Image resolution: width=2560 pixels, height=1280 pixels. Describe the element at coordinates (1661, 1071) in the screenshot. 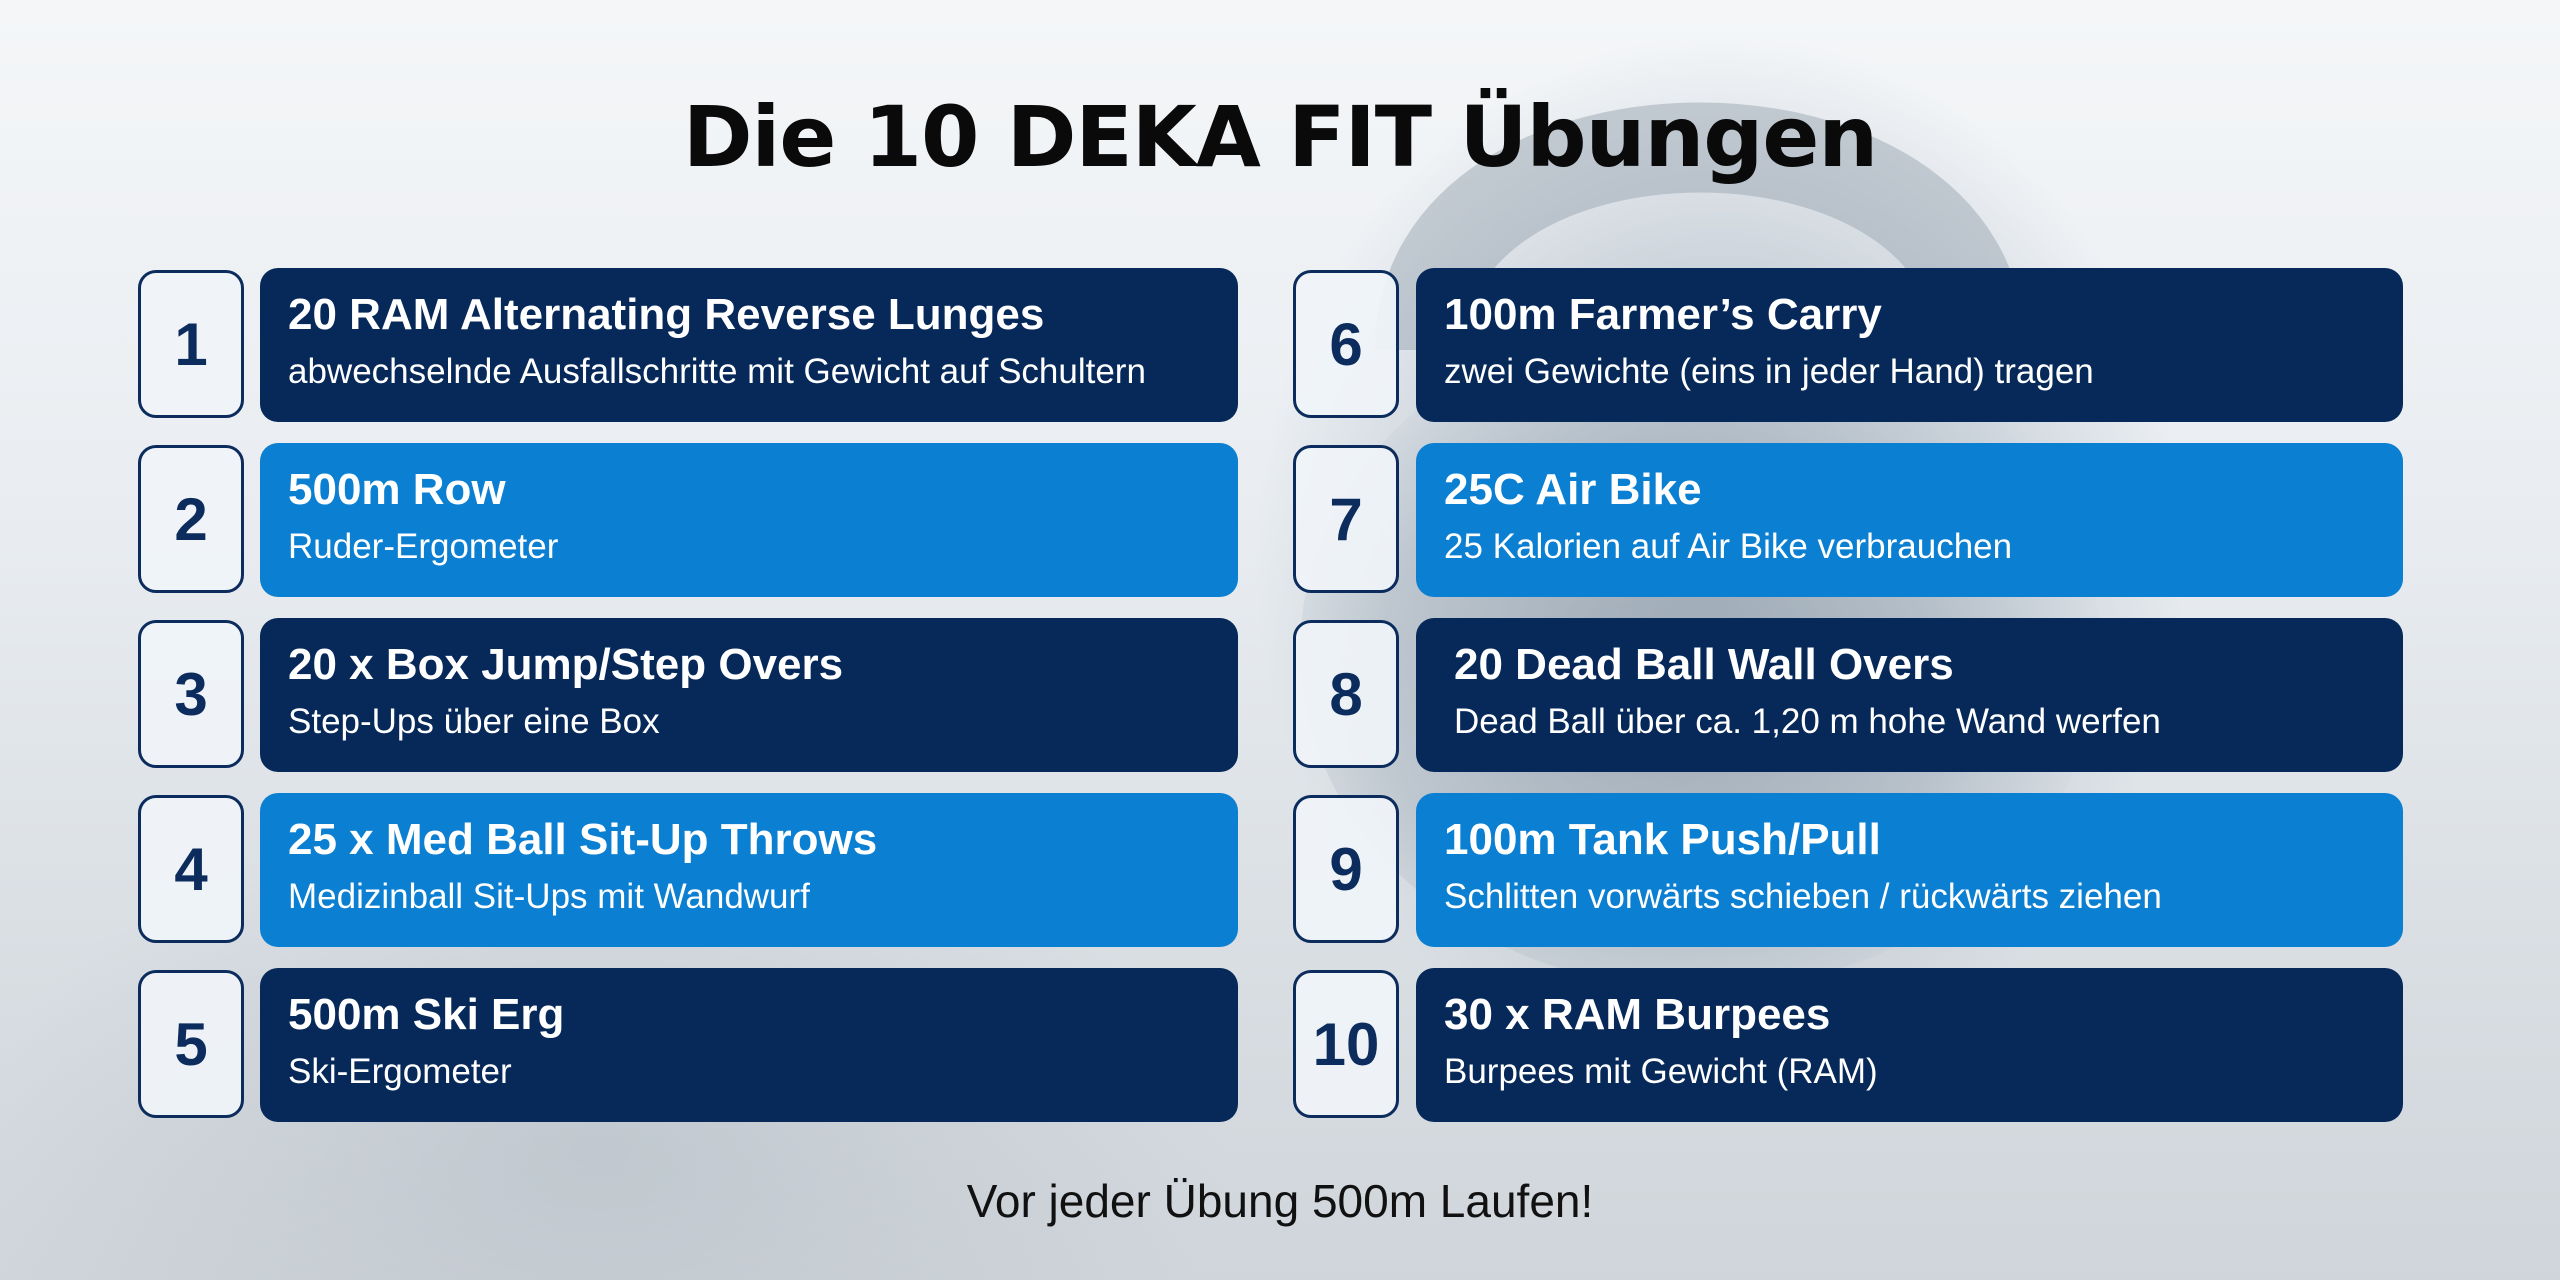

I see `exercise-description: Burpees mit Gewicht (RAM)` at that location.